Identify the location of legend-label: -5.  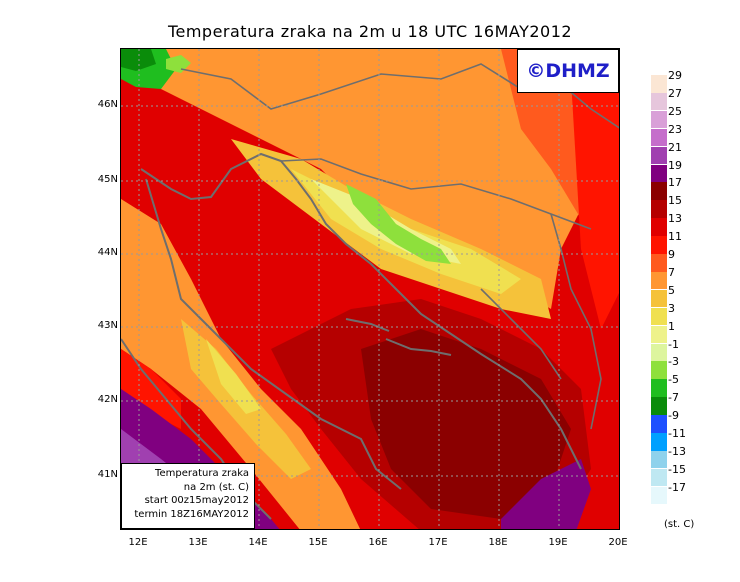
(673, 380).